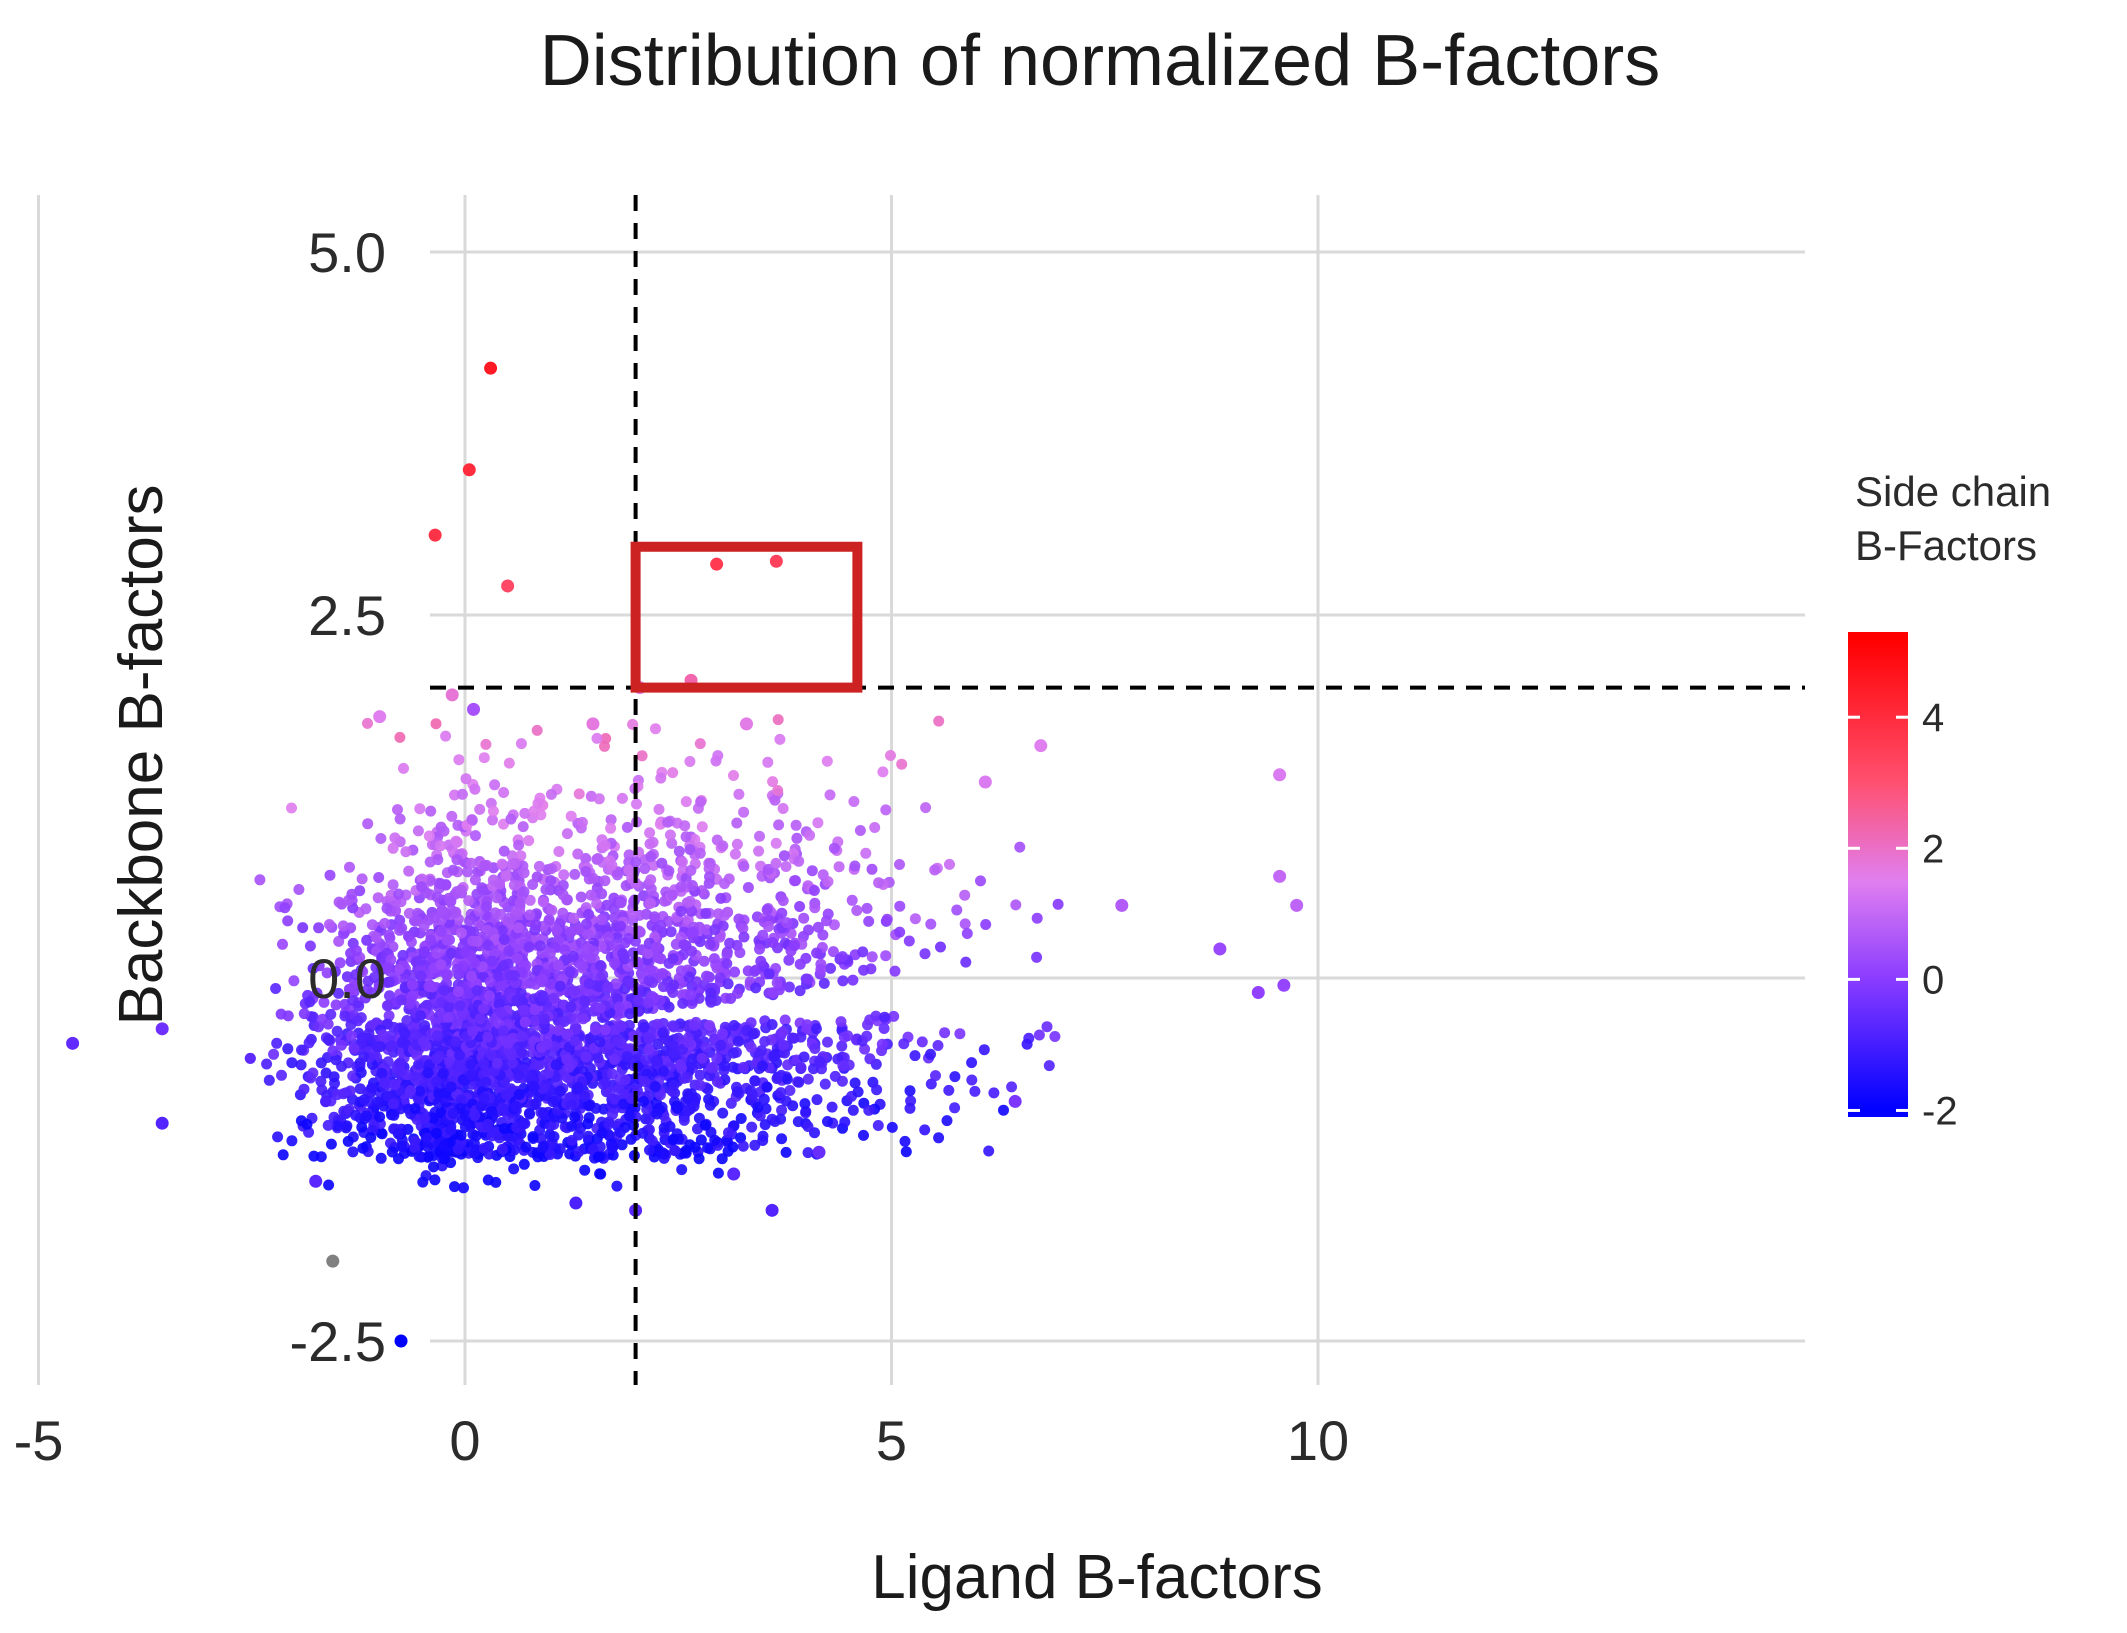 The width and height of the screenshot is (2127, 1633). I want to click on legend-tick-label: 4, so click(1933, 718).